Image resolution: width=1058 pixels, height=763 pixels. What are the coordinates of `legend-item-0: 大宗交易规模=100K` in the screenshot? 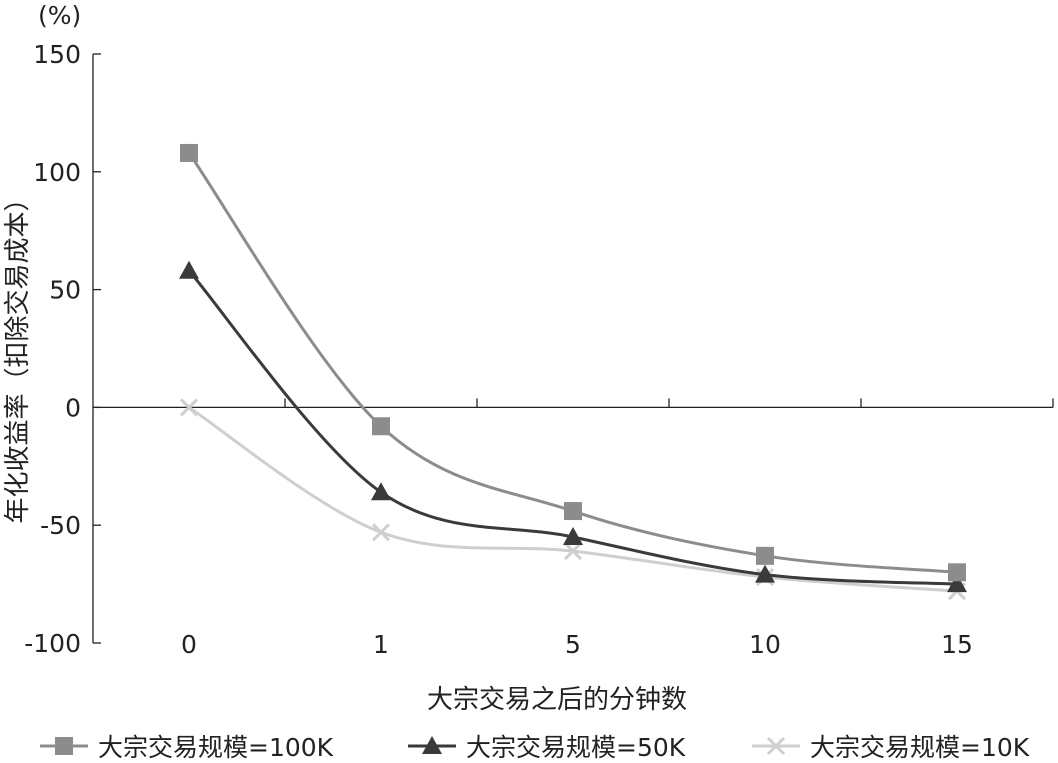 It's located at (187, 747).